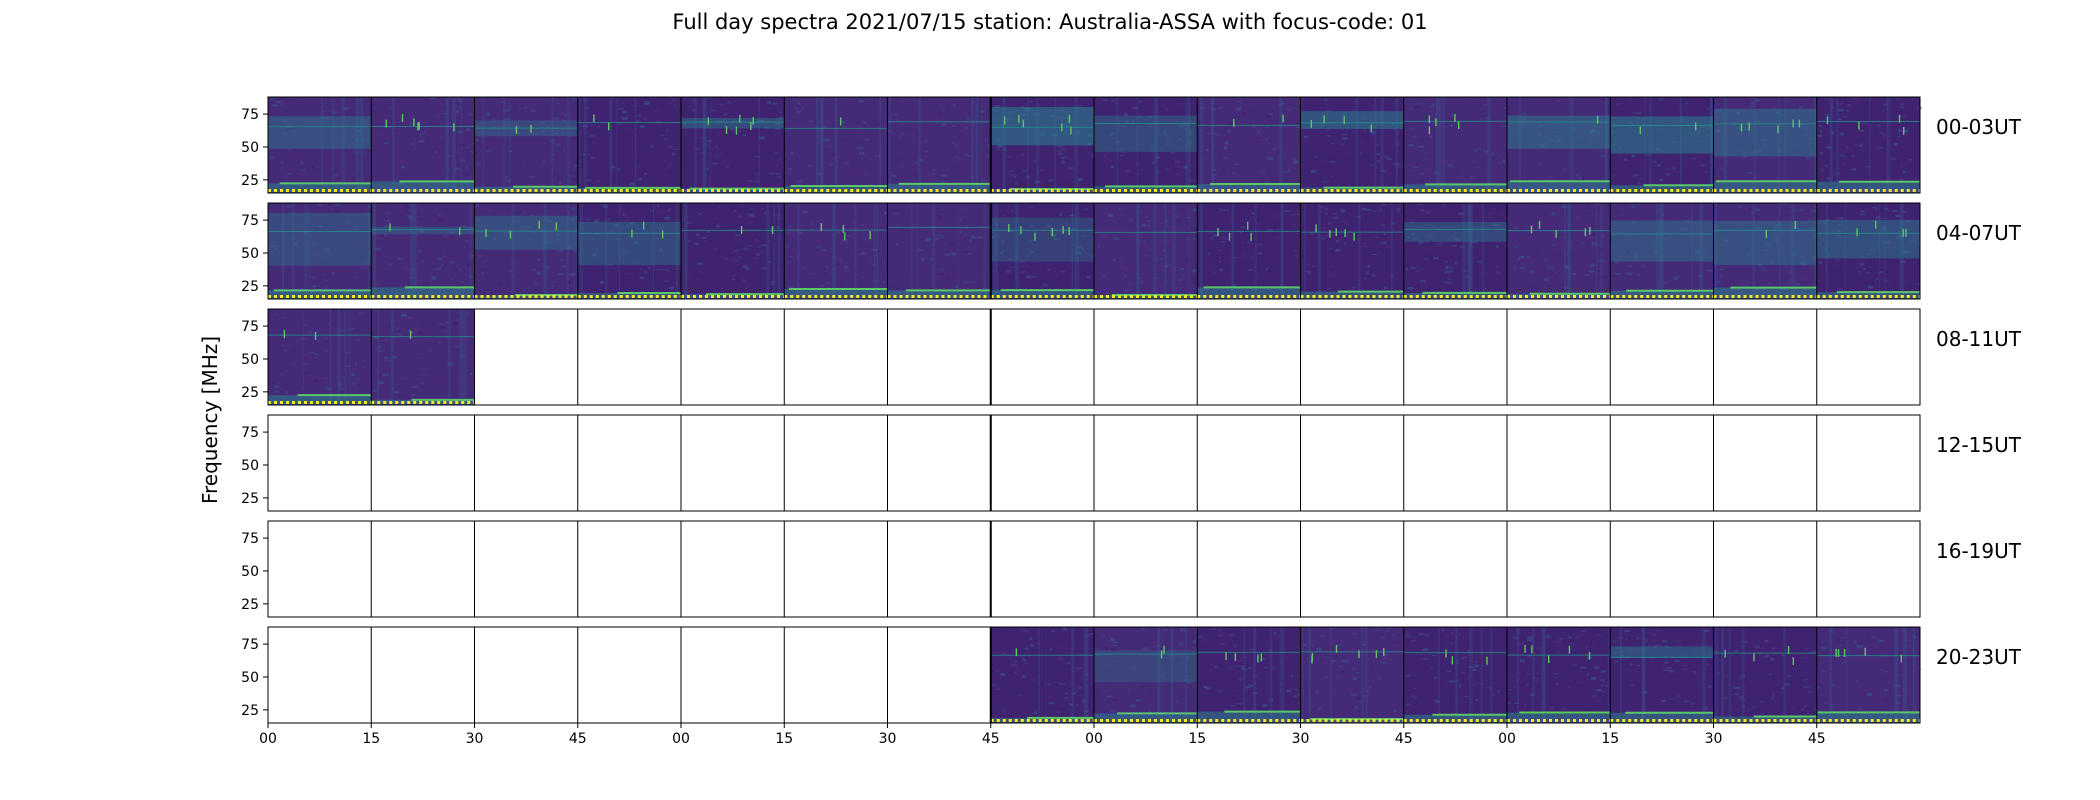 The image size is (2100, 800). I want to click on x-tick-label: 30, so click(475, 739).